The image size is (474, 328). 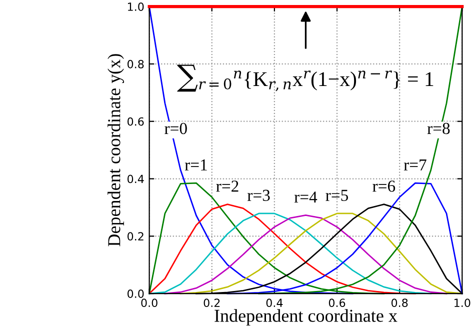 I want to click on y-tick-label: 0.4, so click(x=136, y=179).